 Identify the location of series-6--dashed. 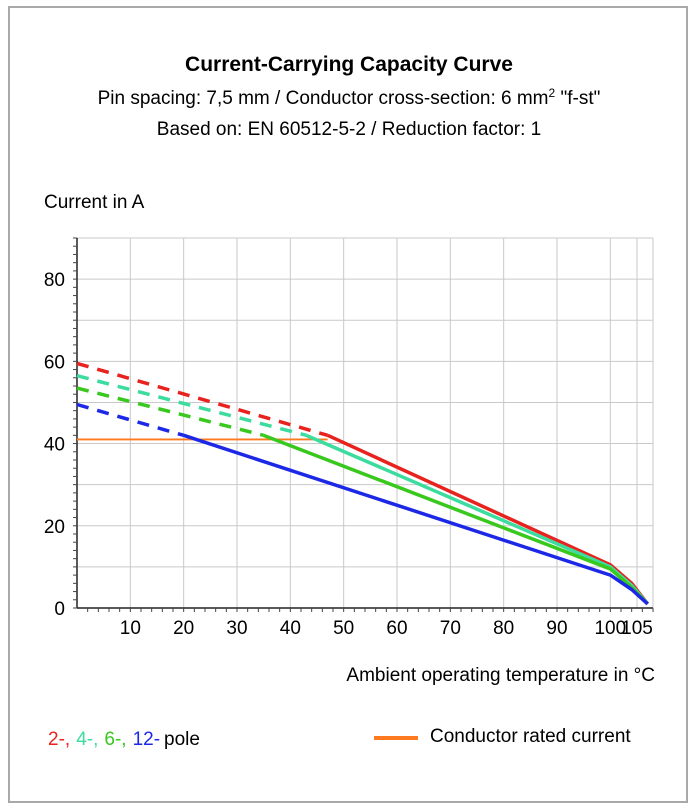
(170, 412).